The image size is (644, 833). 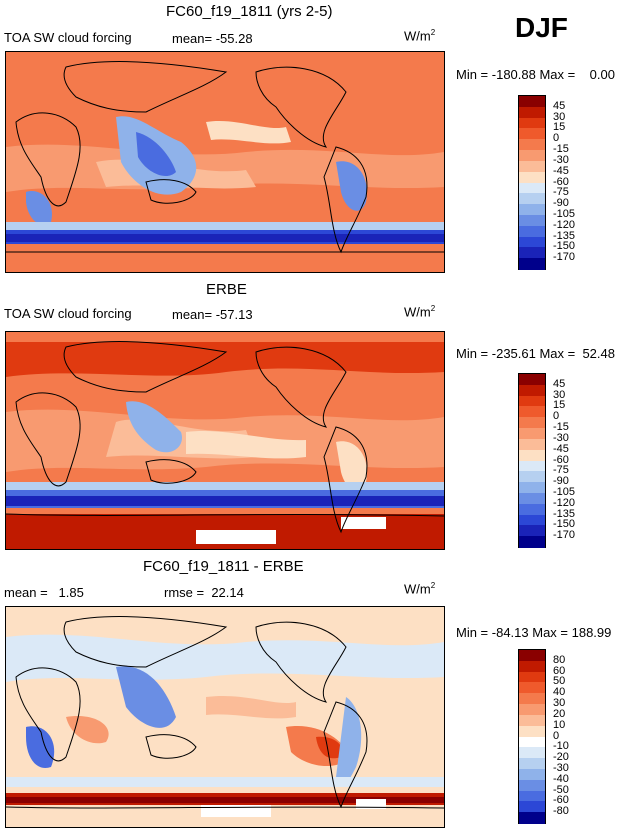 I want to click on colorbar-tick-label: -80, so click(x=561, y=811).